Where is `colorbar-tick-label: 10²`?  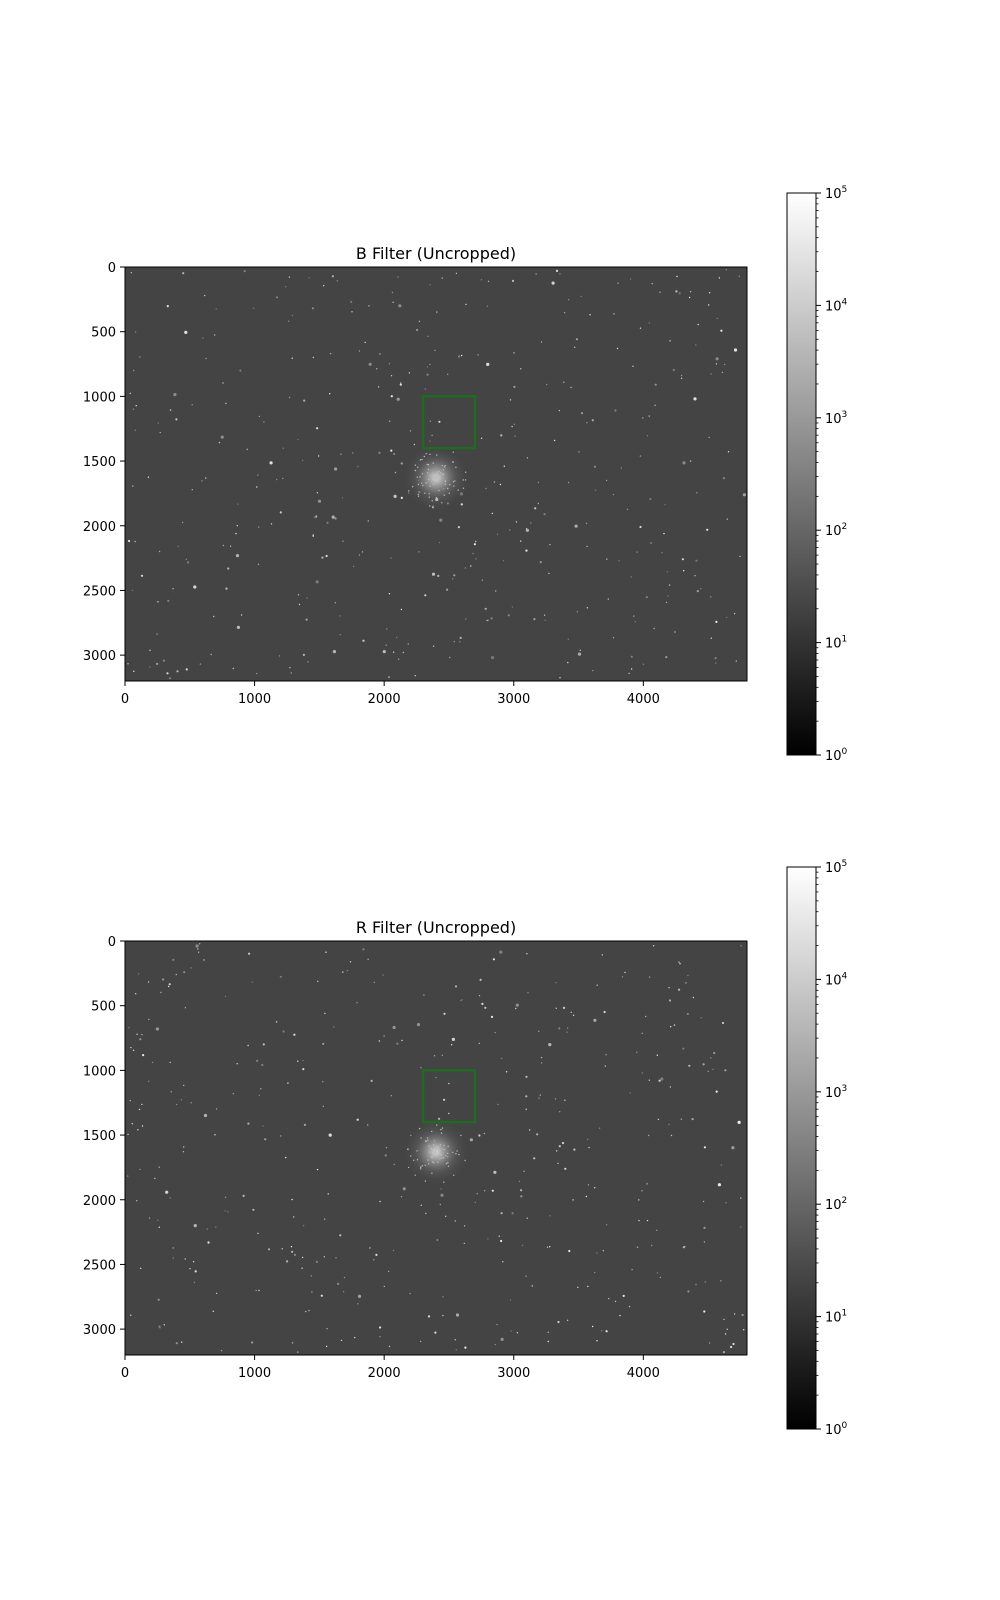
colorbar-tick-label: 10² is located at coordinates (836, 1204).